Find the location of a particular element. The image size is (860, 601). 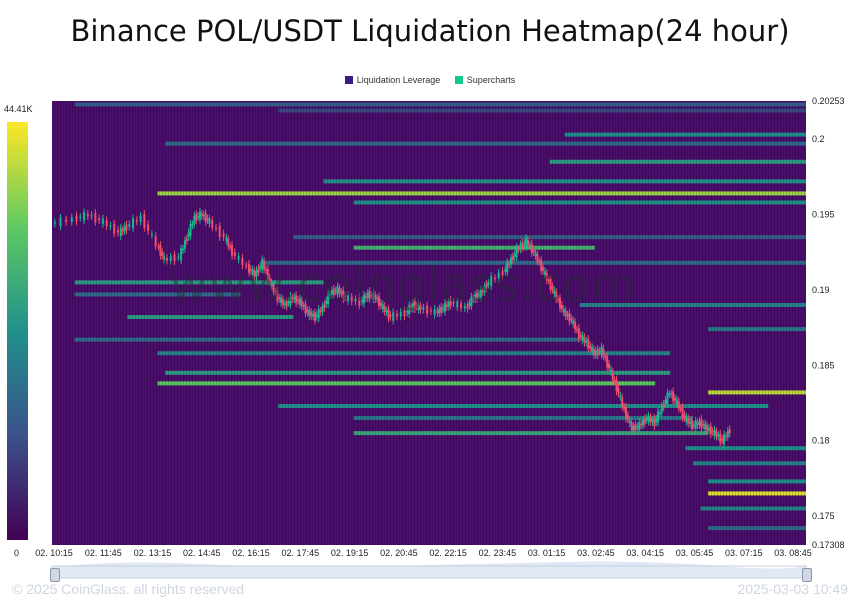

navigator-left-handle is located at coordinates (55, 575).